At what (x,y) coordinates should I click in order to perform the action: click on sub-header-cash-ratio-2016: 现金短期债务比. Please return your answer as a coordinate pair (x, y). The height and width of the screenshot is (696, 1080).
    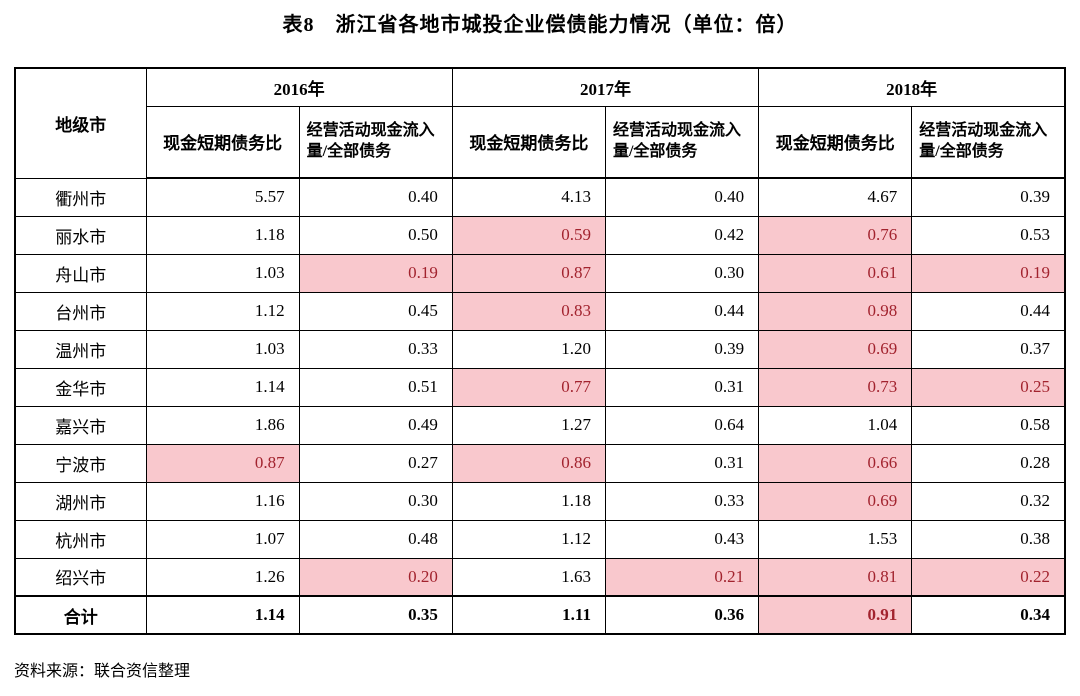
    Looking at the image, I should click on (222, 142).